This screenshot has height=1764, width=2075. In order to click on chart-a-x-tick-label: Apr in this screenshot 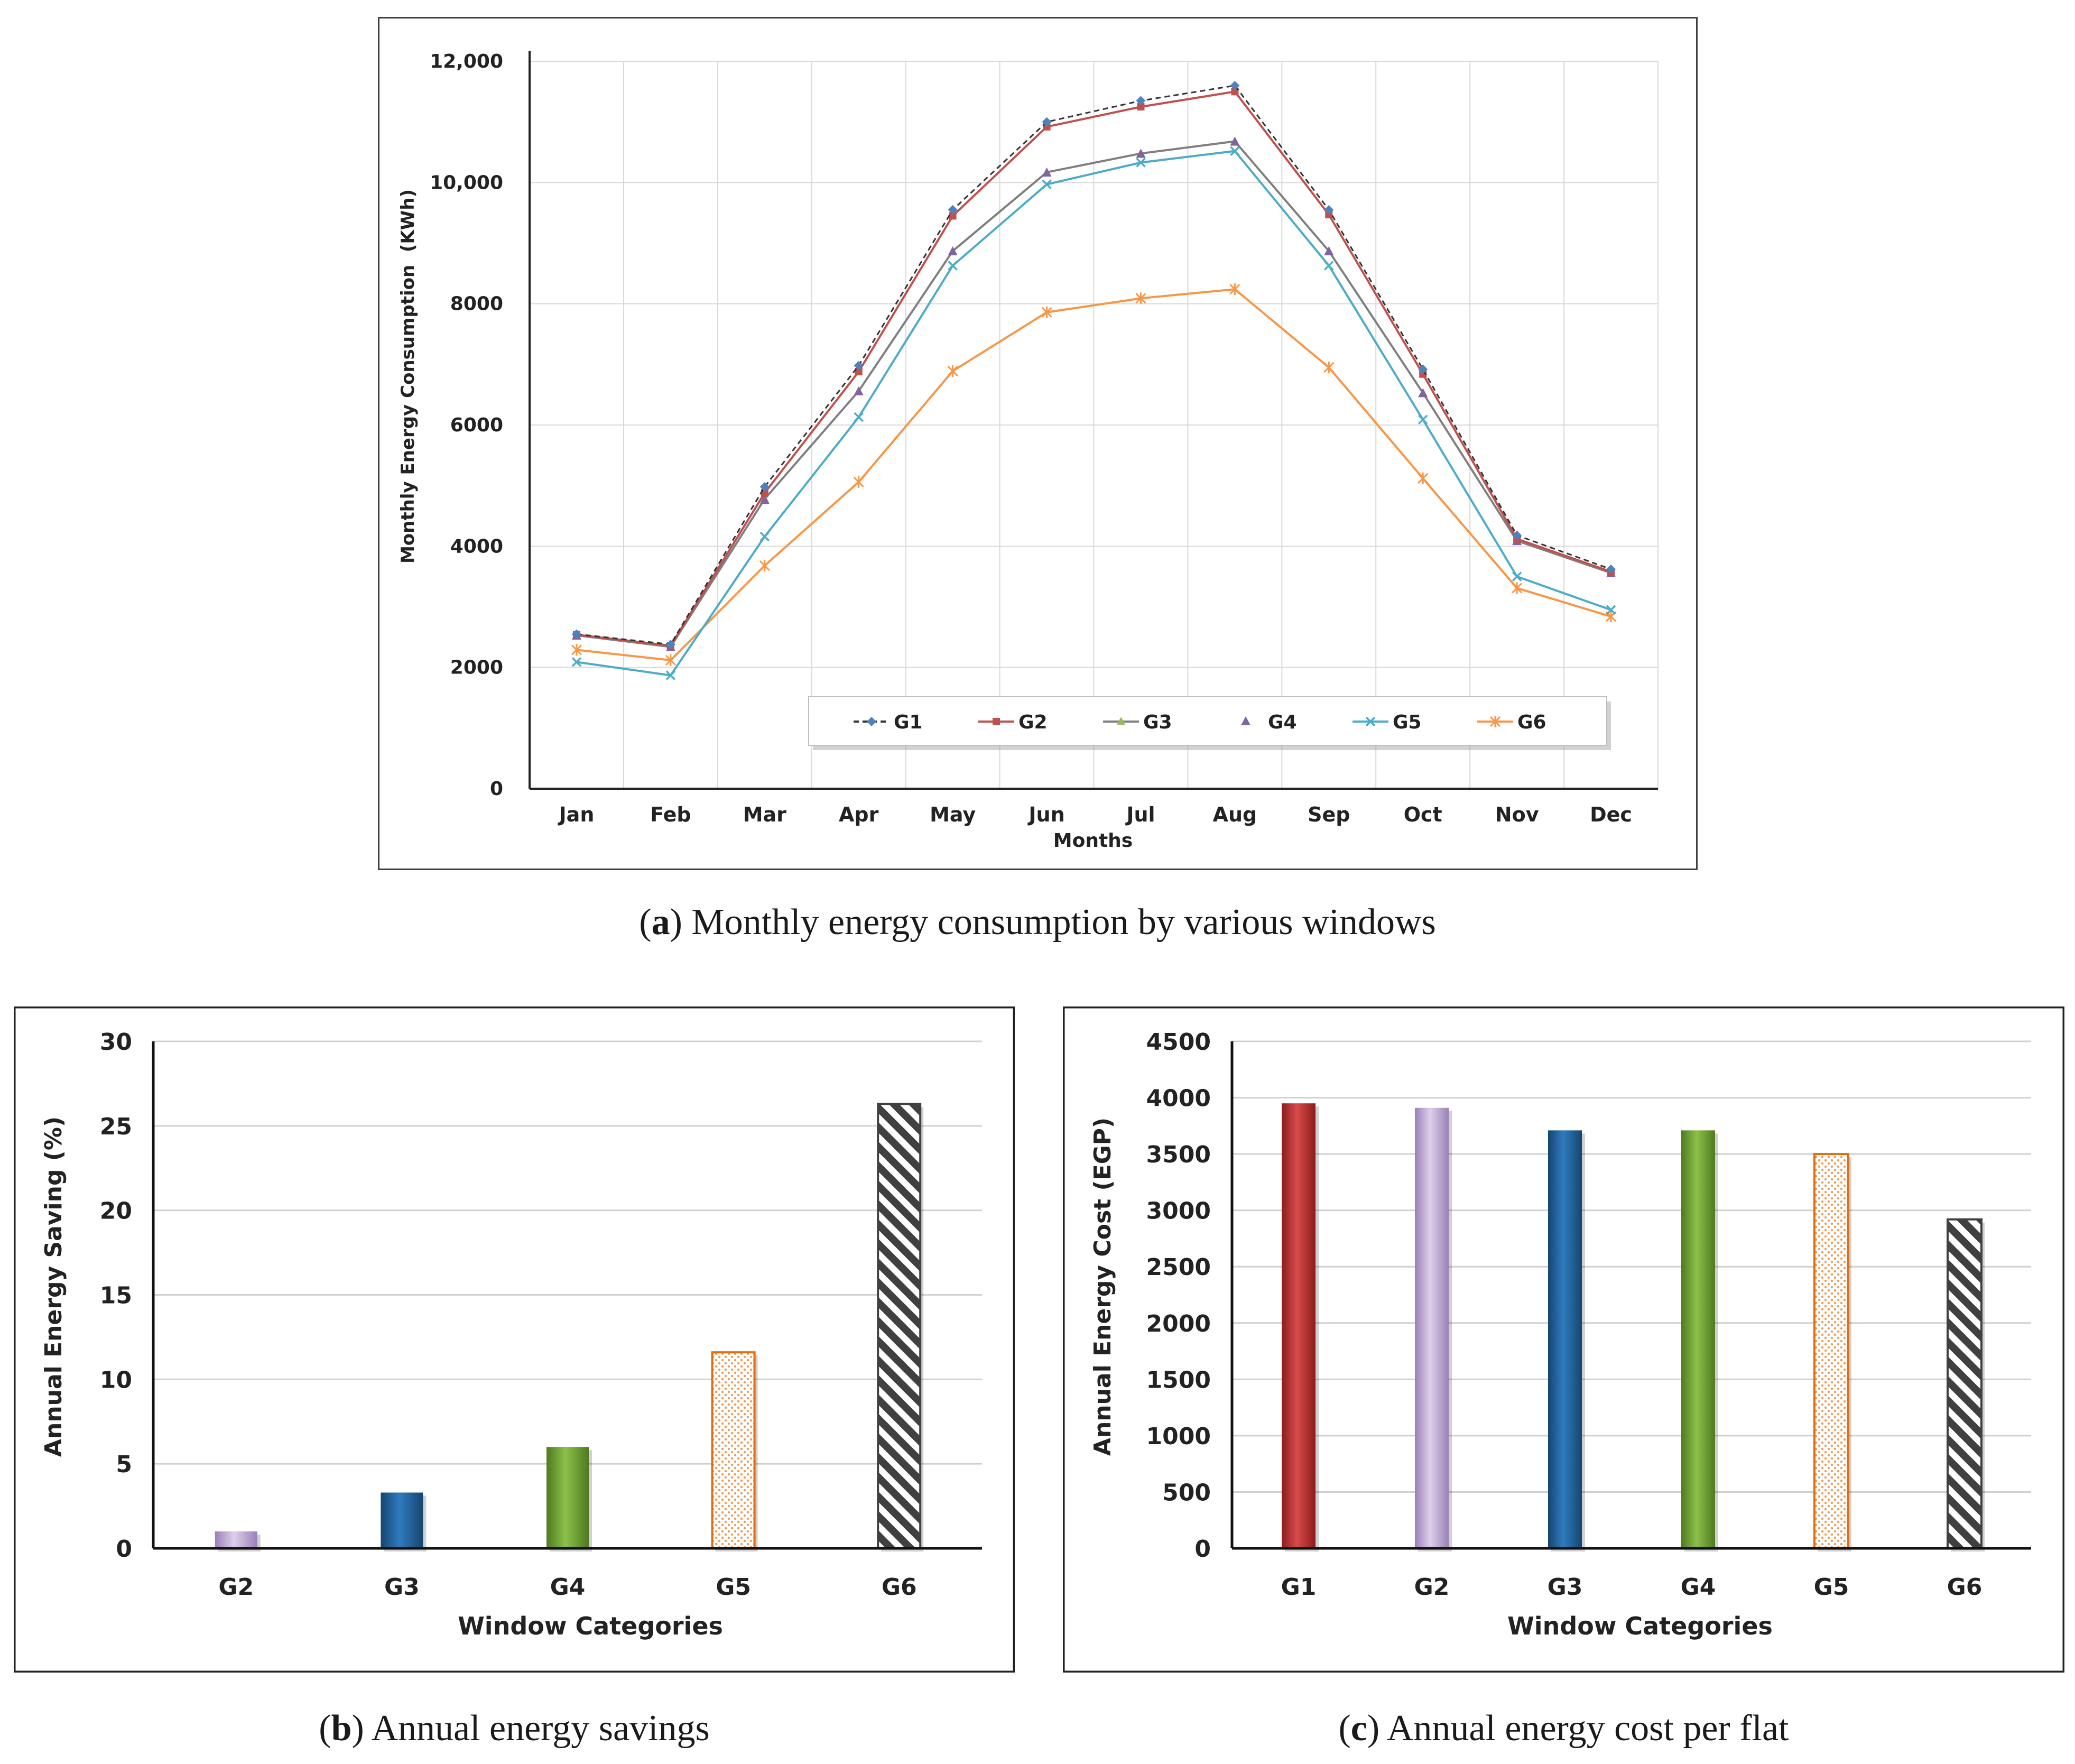, I will do `click(859, 814)`.